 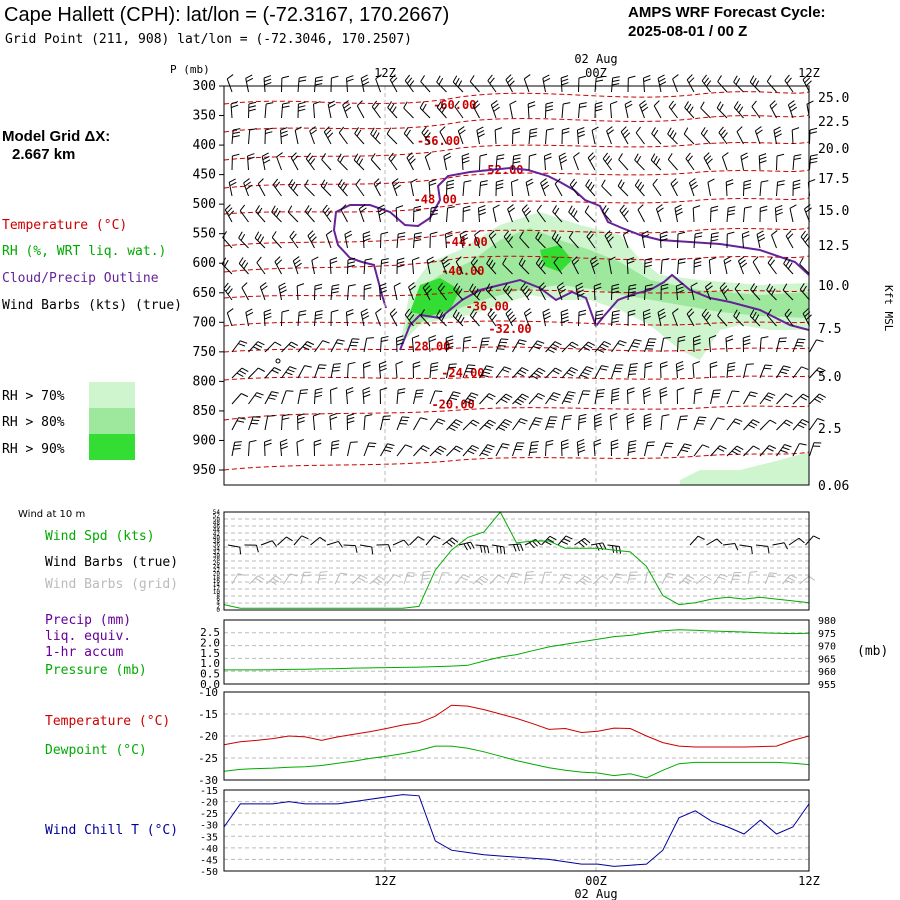 I want to click on bottom-time-12z-b: 12Z, so click(x=809, y=881).